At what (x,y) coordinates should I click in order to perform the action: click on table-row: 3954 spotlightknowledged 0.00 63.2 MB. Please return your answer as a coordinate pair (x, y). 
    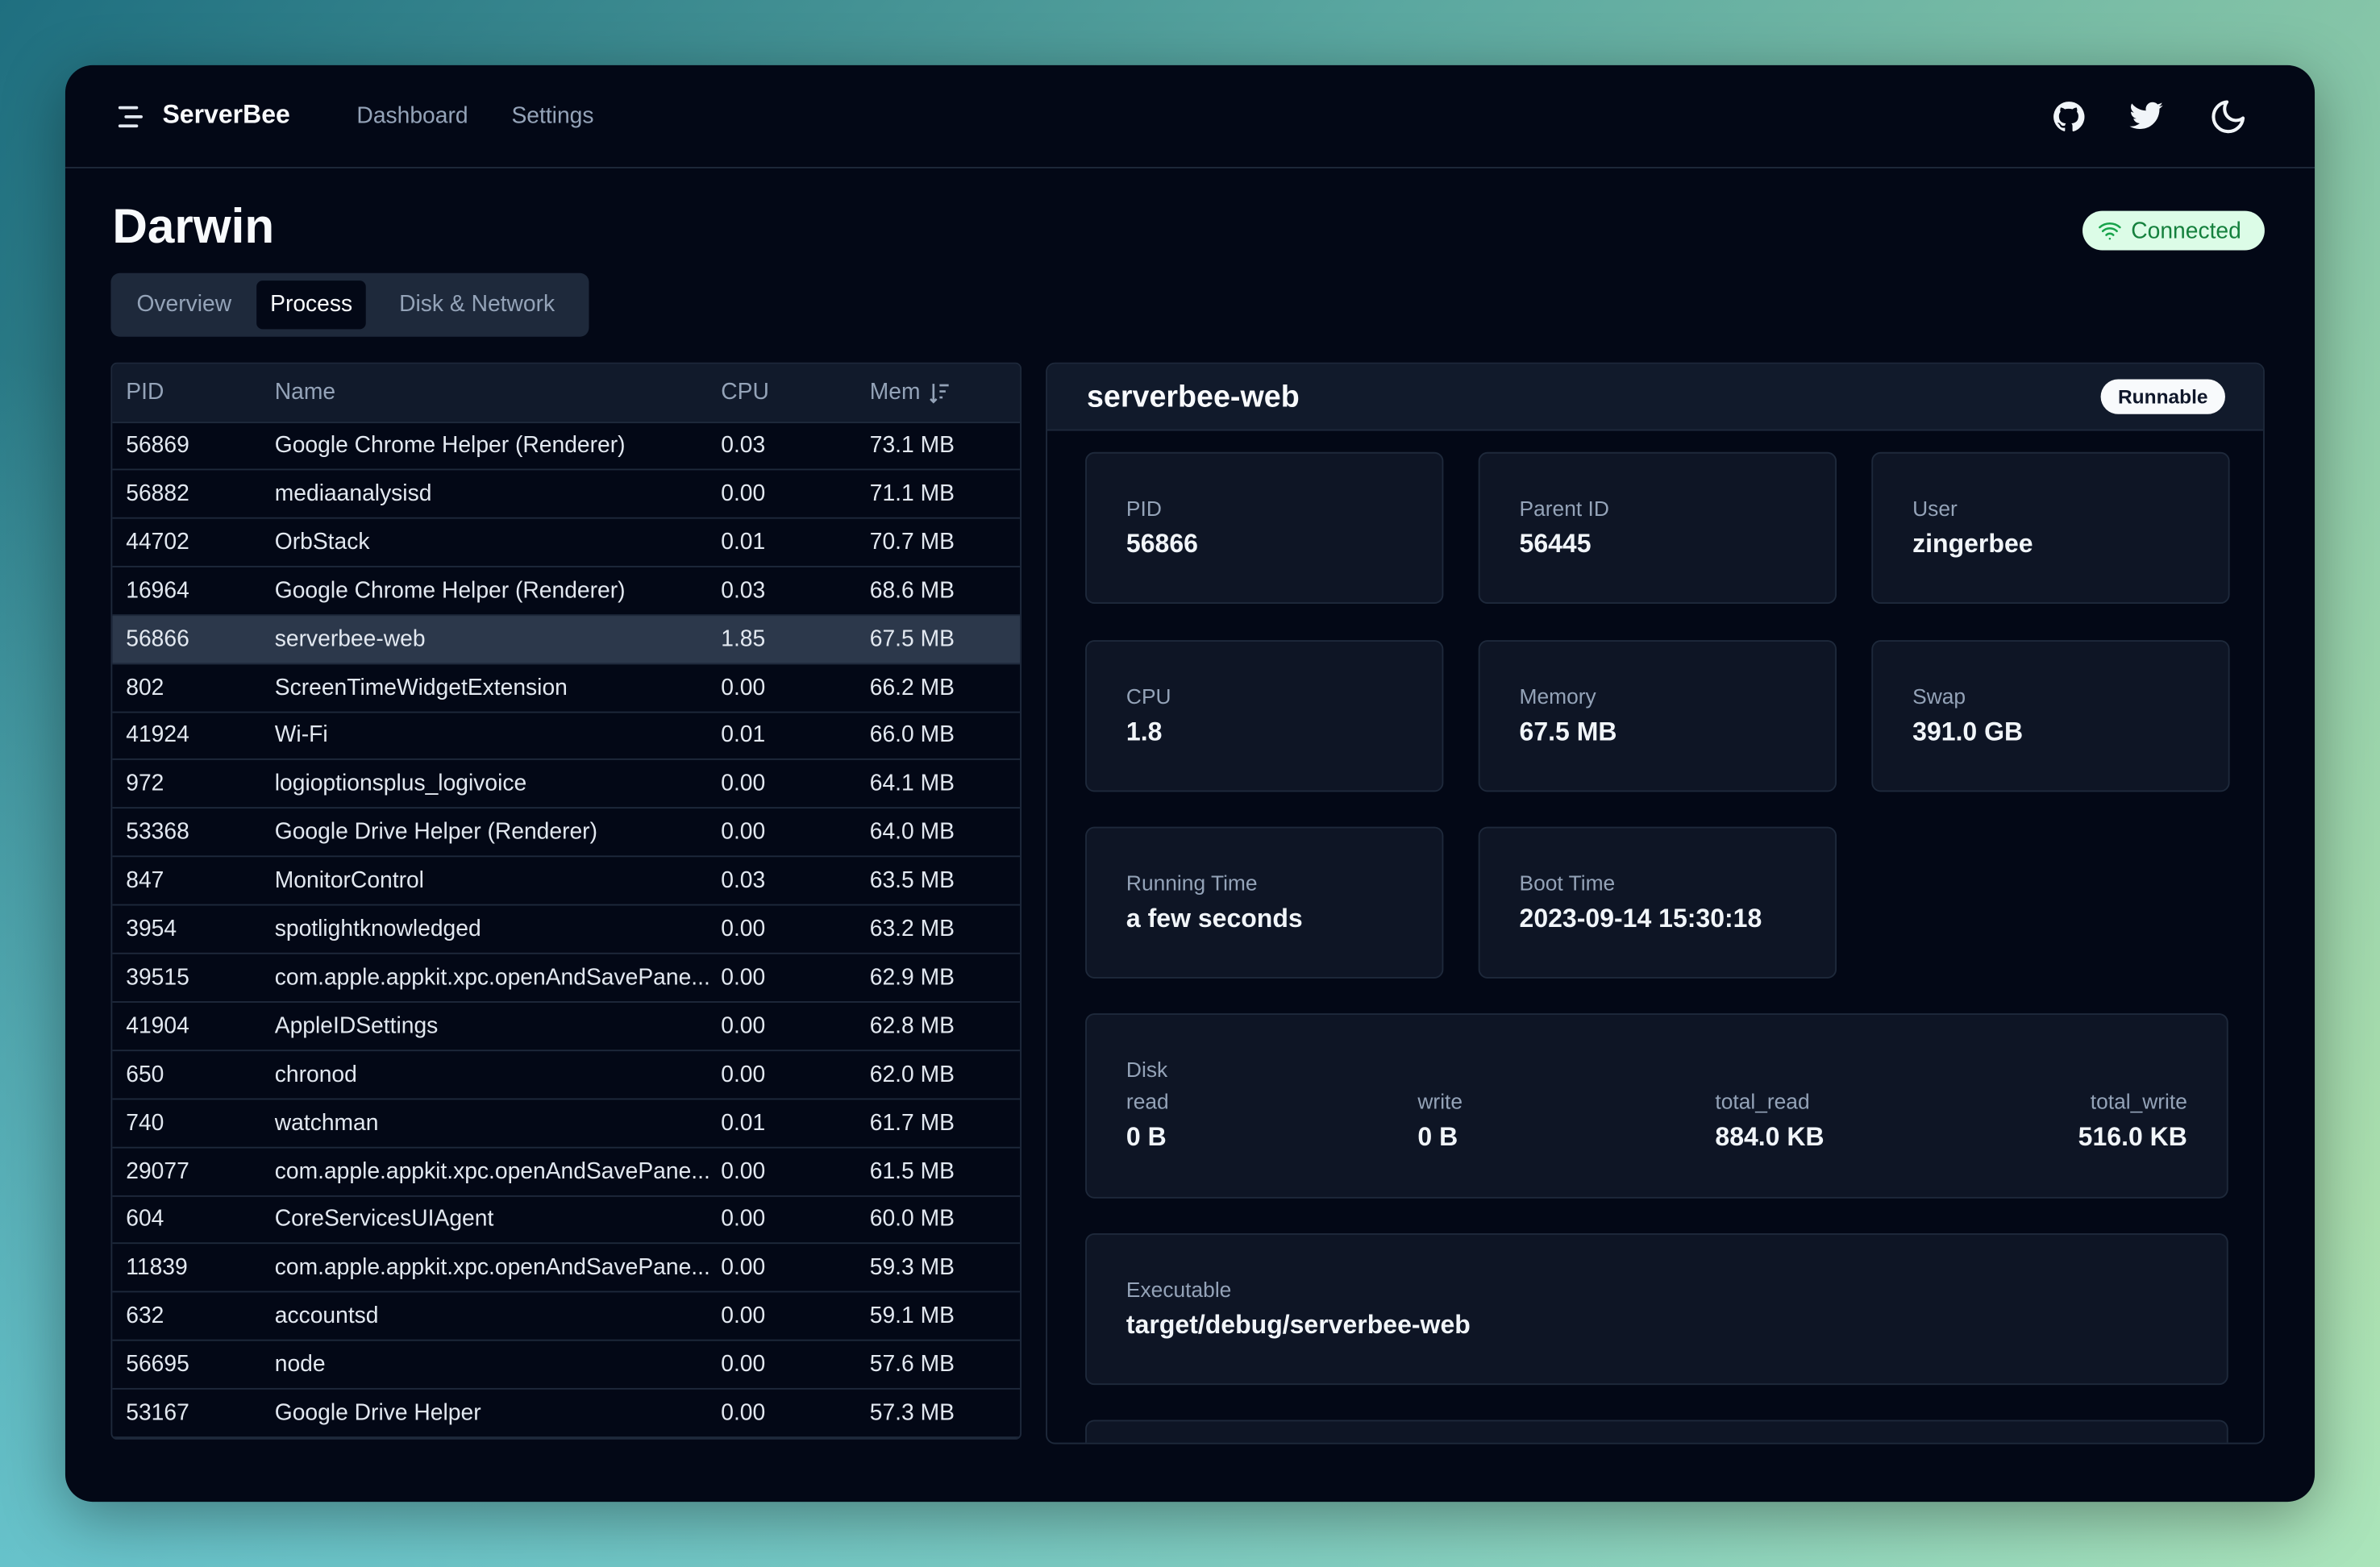
    Looking at the image, I should click on (566, 929).